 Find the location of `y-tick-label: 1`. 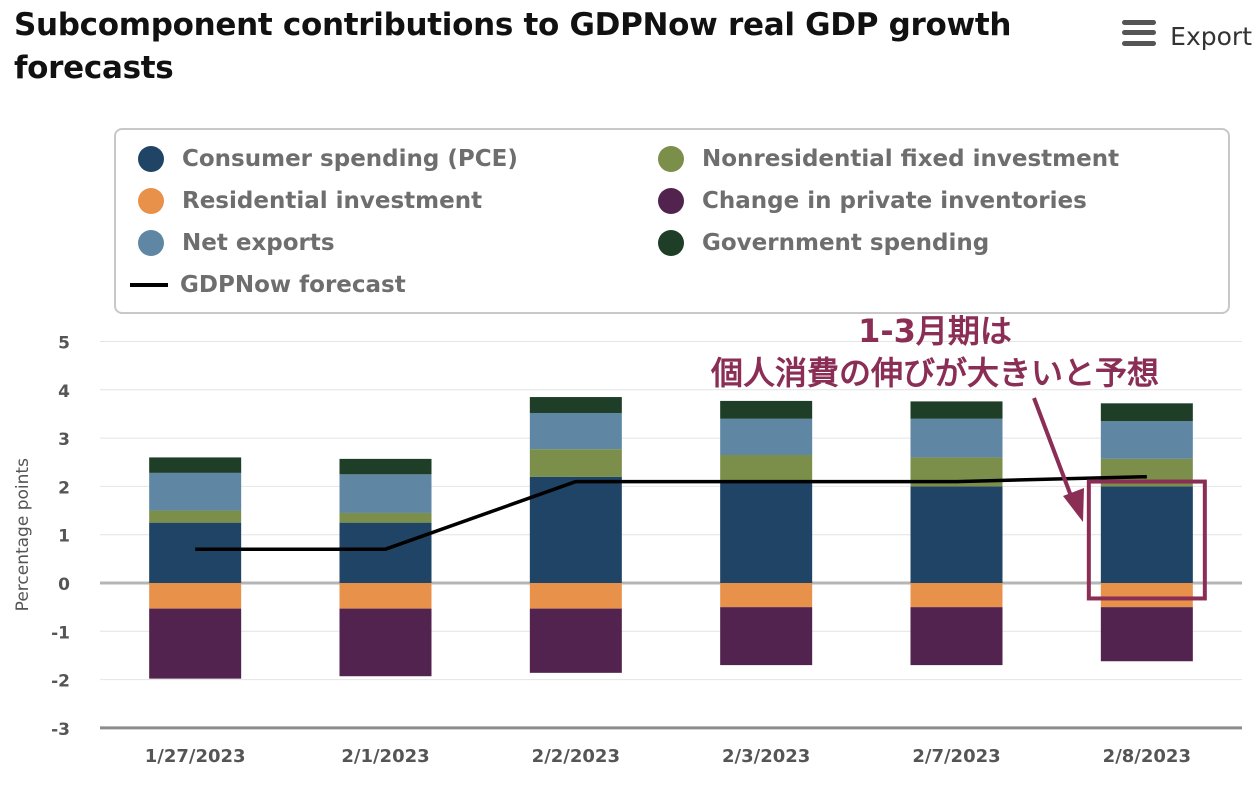

y-tick-label: 1 is located at coordinates (64, 537).